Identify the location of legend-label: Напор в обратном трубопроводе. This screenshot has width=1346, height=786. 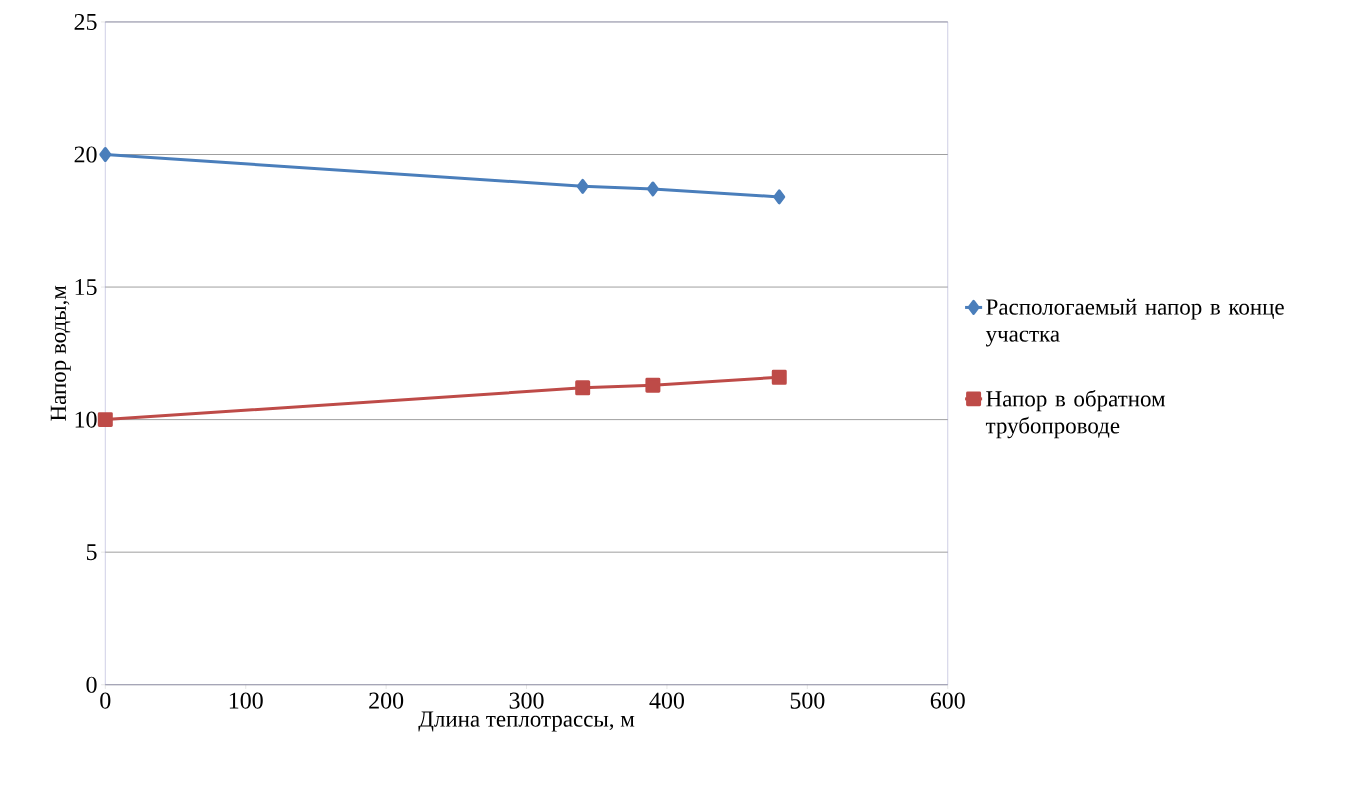
(1075, 414).